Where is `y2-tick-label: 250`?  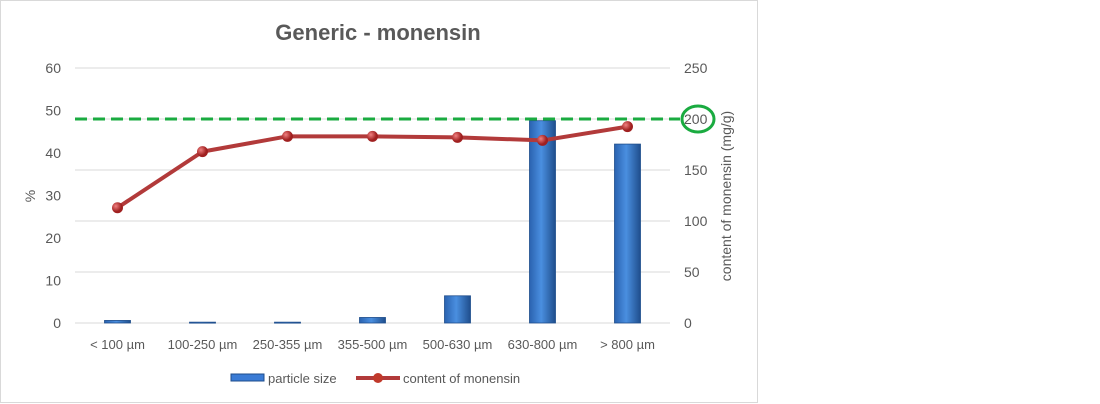 y2-tick-label: 250 is located at coordinates (696, 68).